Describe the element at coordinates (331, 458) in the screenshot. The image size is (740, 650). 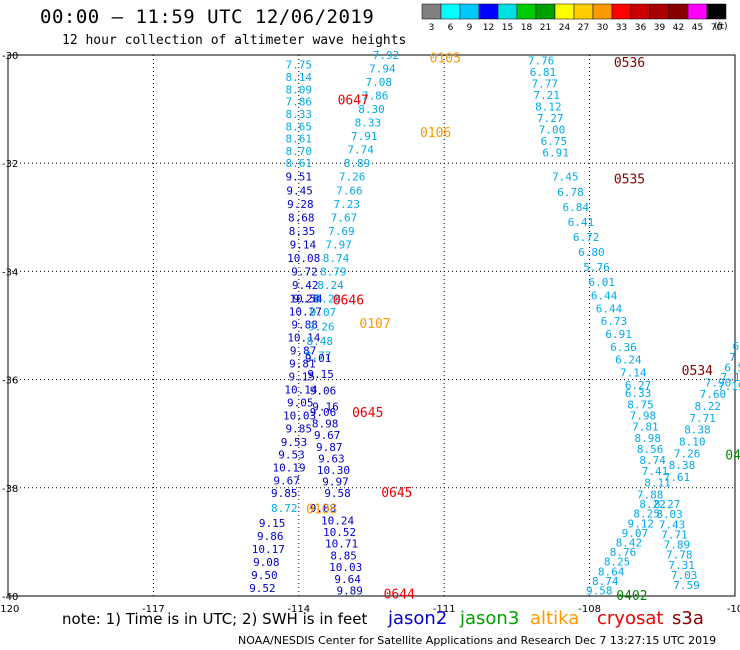
I see `swh-value: 9.63` at that location.